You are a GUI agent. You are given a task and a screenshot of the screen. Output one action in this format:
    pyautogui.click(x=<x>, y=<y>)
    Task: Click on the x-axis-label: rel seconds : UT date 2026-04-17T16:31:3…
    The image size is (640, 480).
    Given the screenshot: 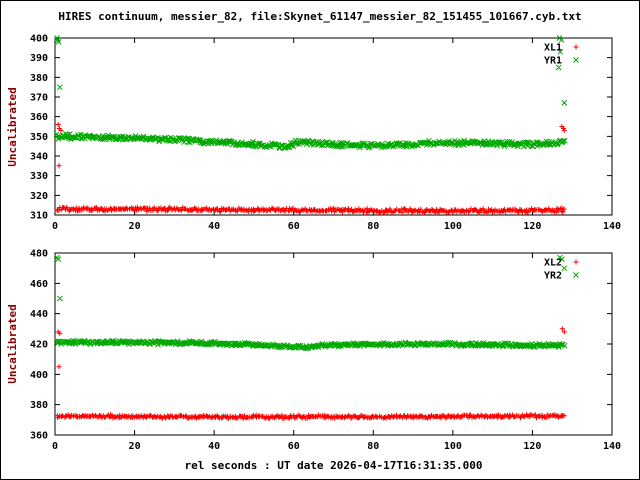 What is the action you would take?
    pyautogui.click(x=333, y=465)
    